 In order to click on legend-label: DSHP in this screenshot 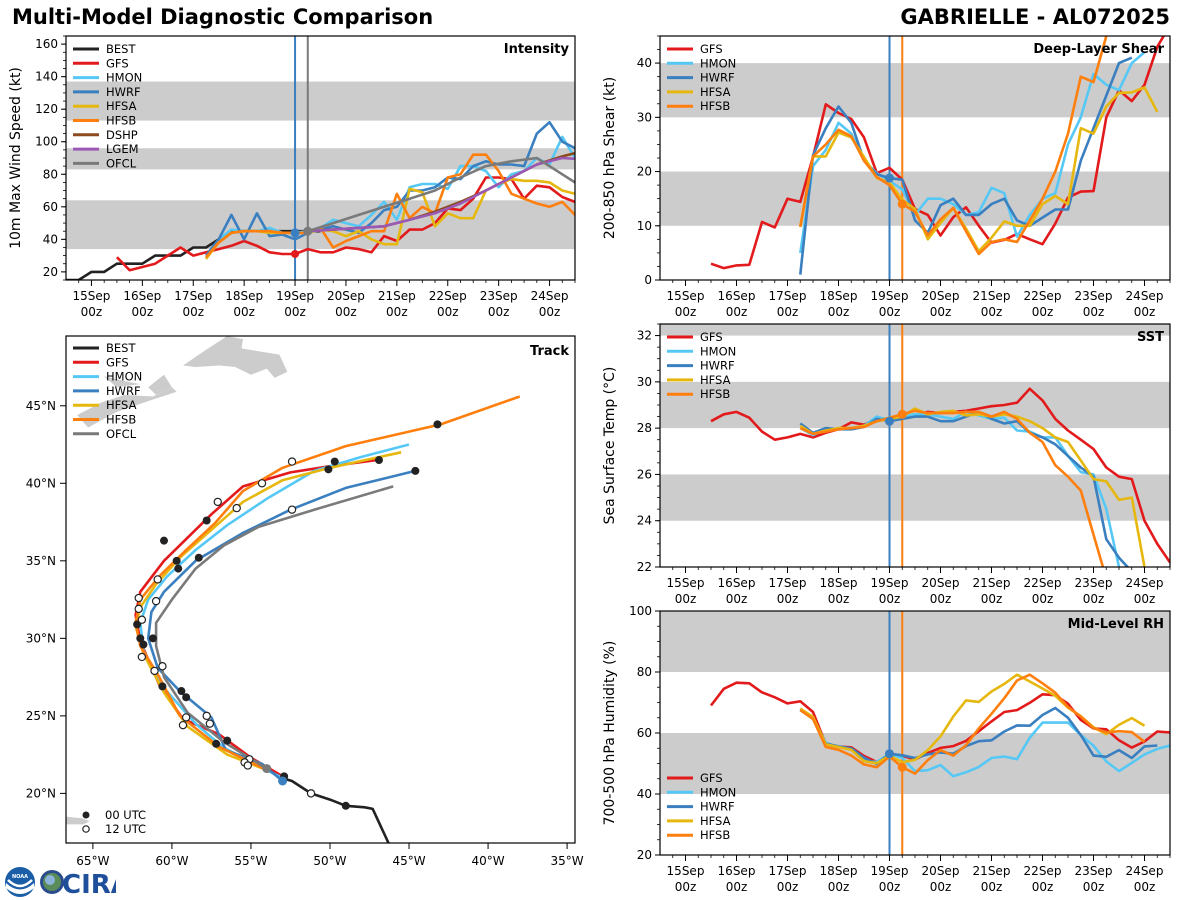, I will do `click(122, 135)`.